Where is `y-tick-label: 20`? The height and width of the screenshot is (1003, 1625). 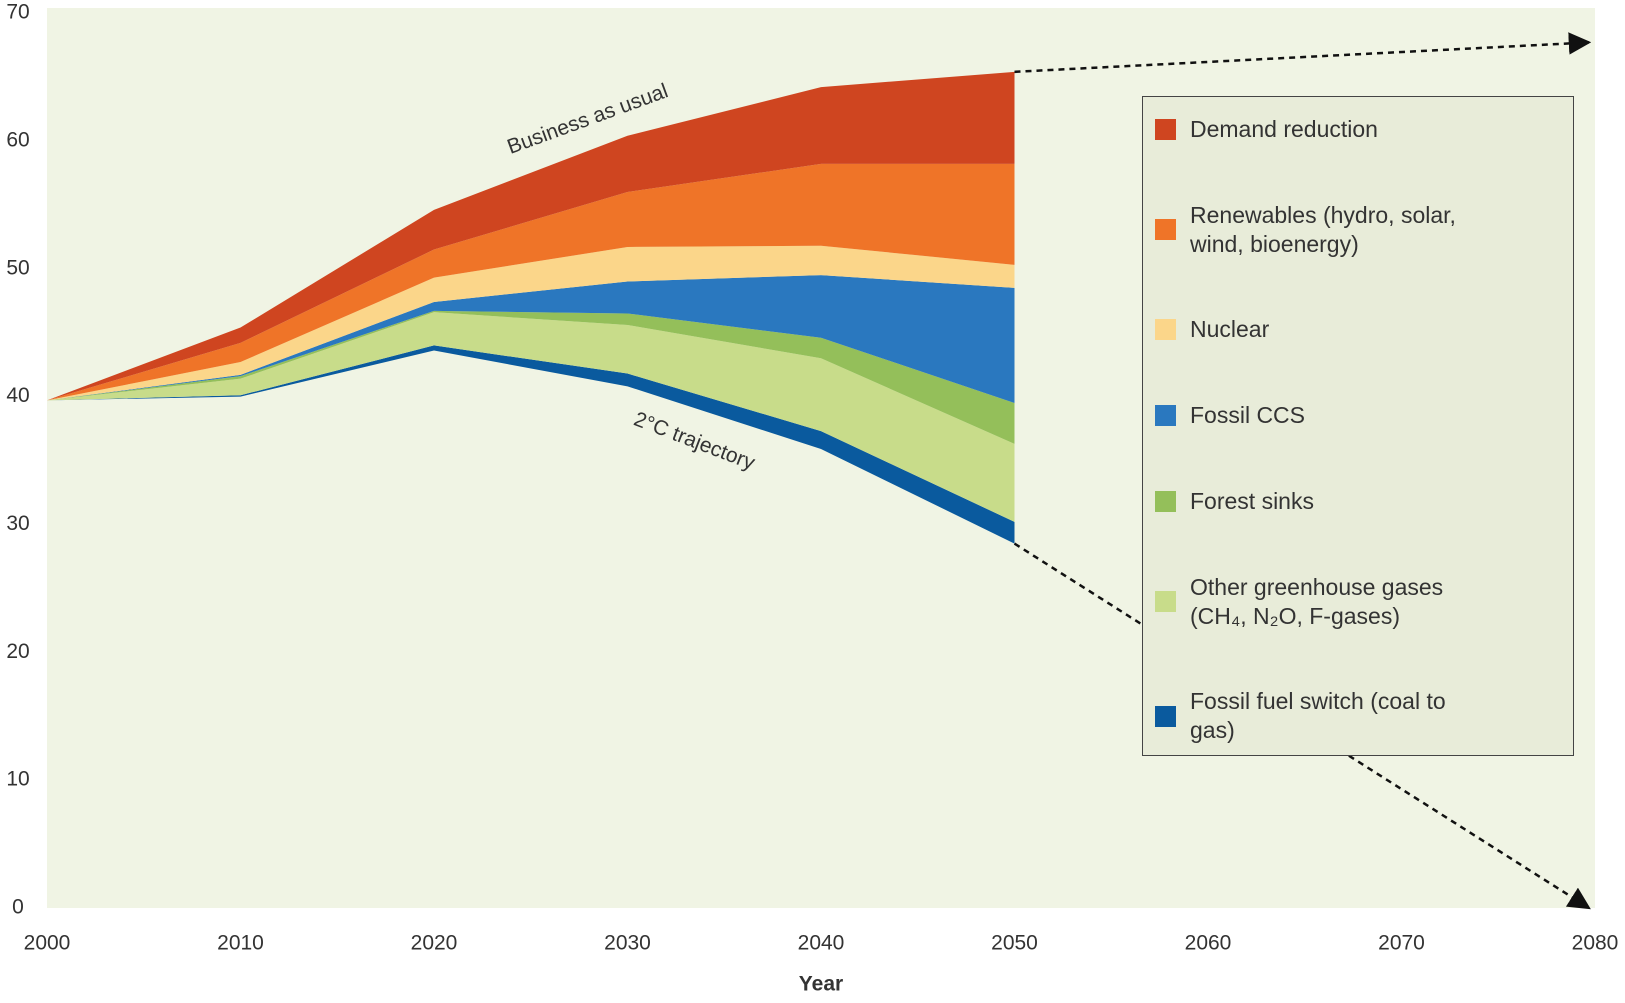
y-tick-label: 20 is located at coordinates (17, 651).